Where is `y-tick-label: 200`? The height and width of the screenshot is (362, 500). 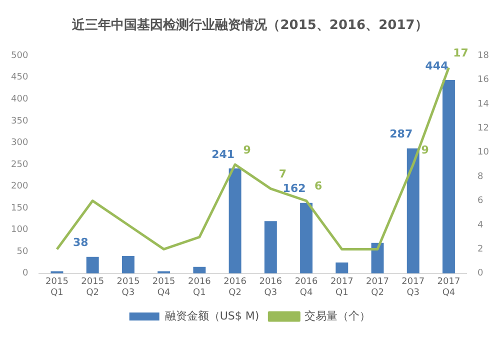
y-tick-label: 200 is located at coordinates (19, 187).